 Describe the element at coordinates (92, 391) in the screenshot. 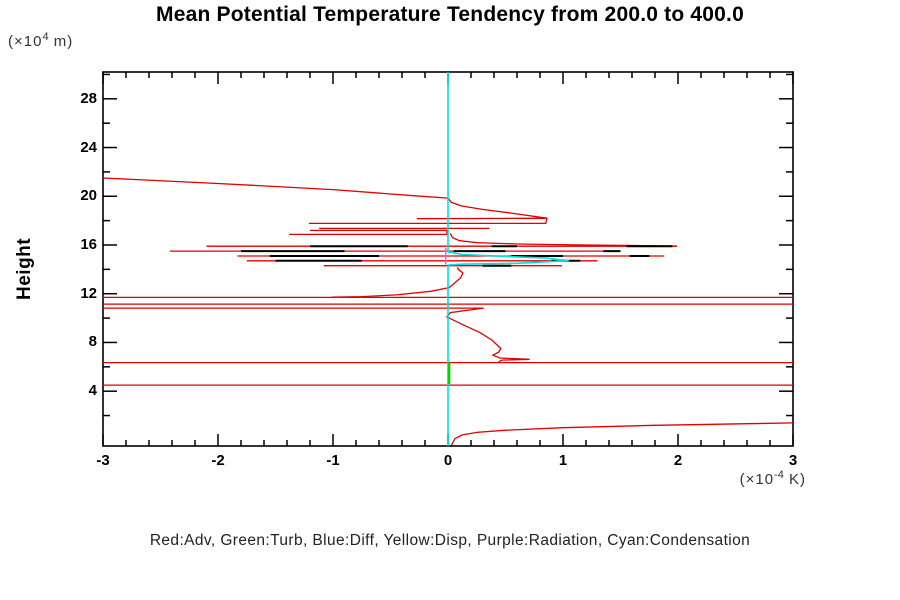

I see `y-tick-label: 4` at that location.